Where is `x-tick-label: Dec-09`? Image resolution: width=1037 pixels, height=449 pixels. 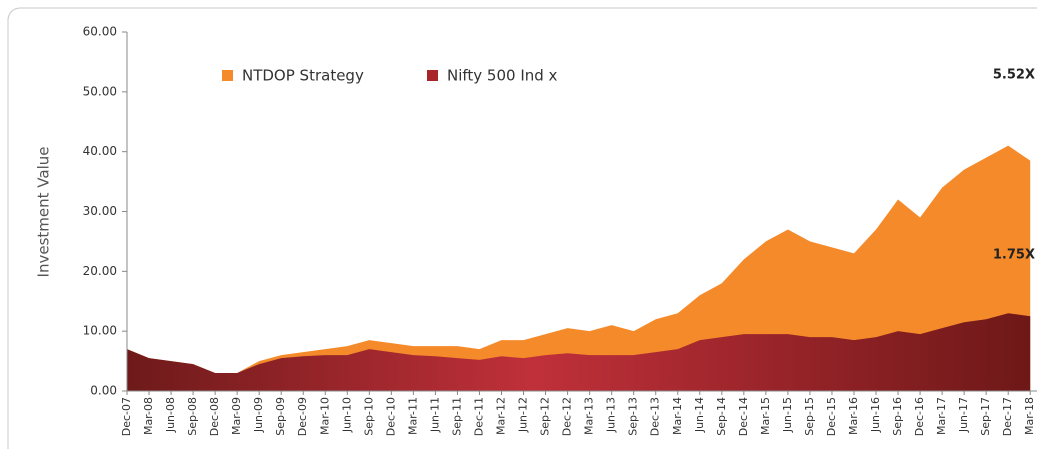
x-tick-label: Dec-09 is located at coordinates (302, 416).